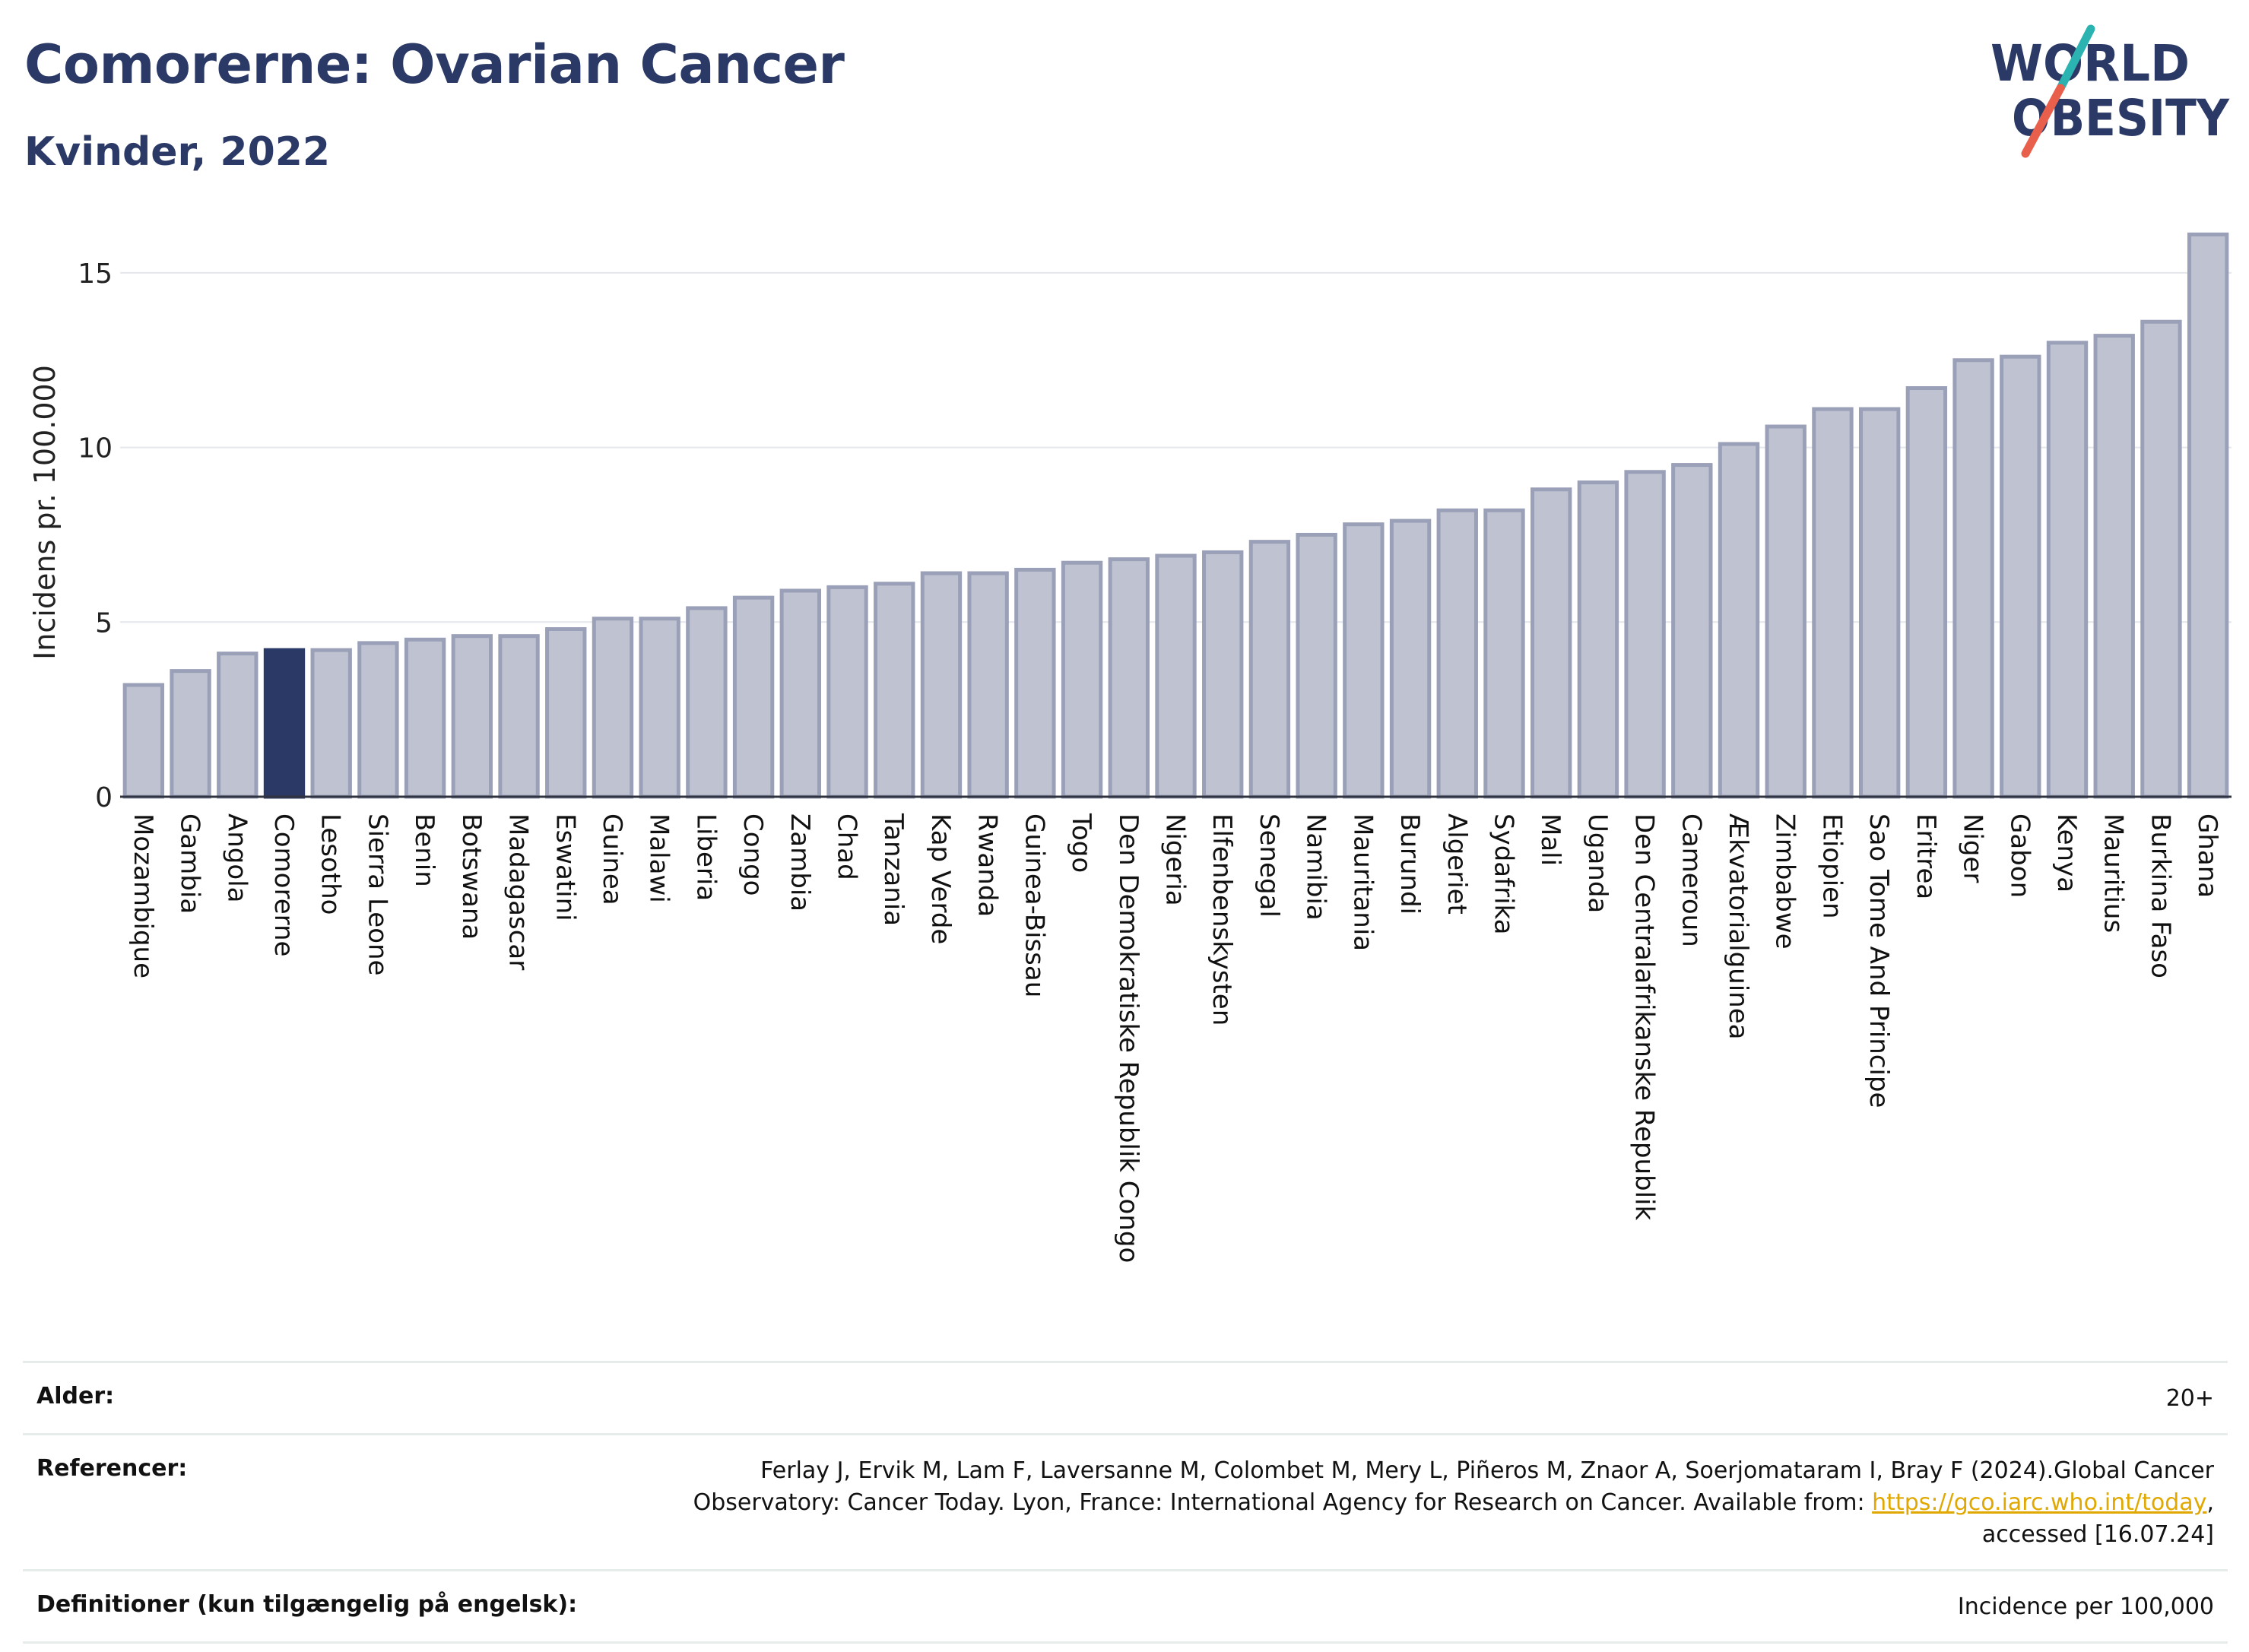 The image size is (2249, 1652). Describe the element at coordinates (1926, 856) in the screenshot. I see `x-tick-label: Eritrea` at that location.